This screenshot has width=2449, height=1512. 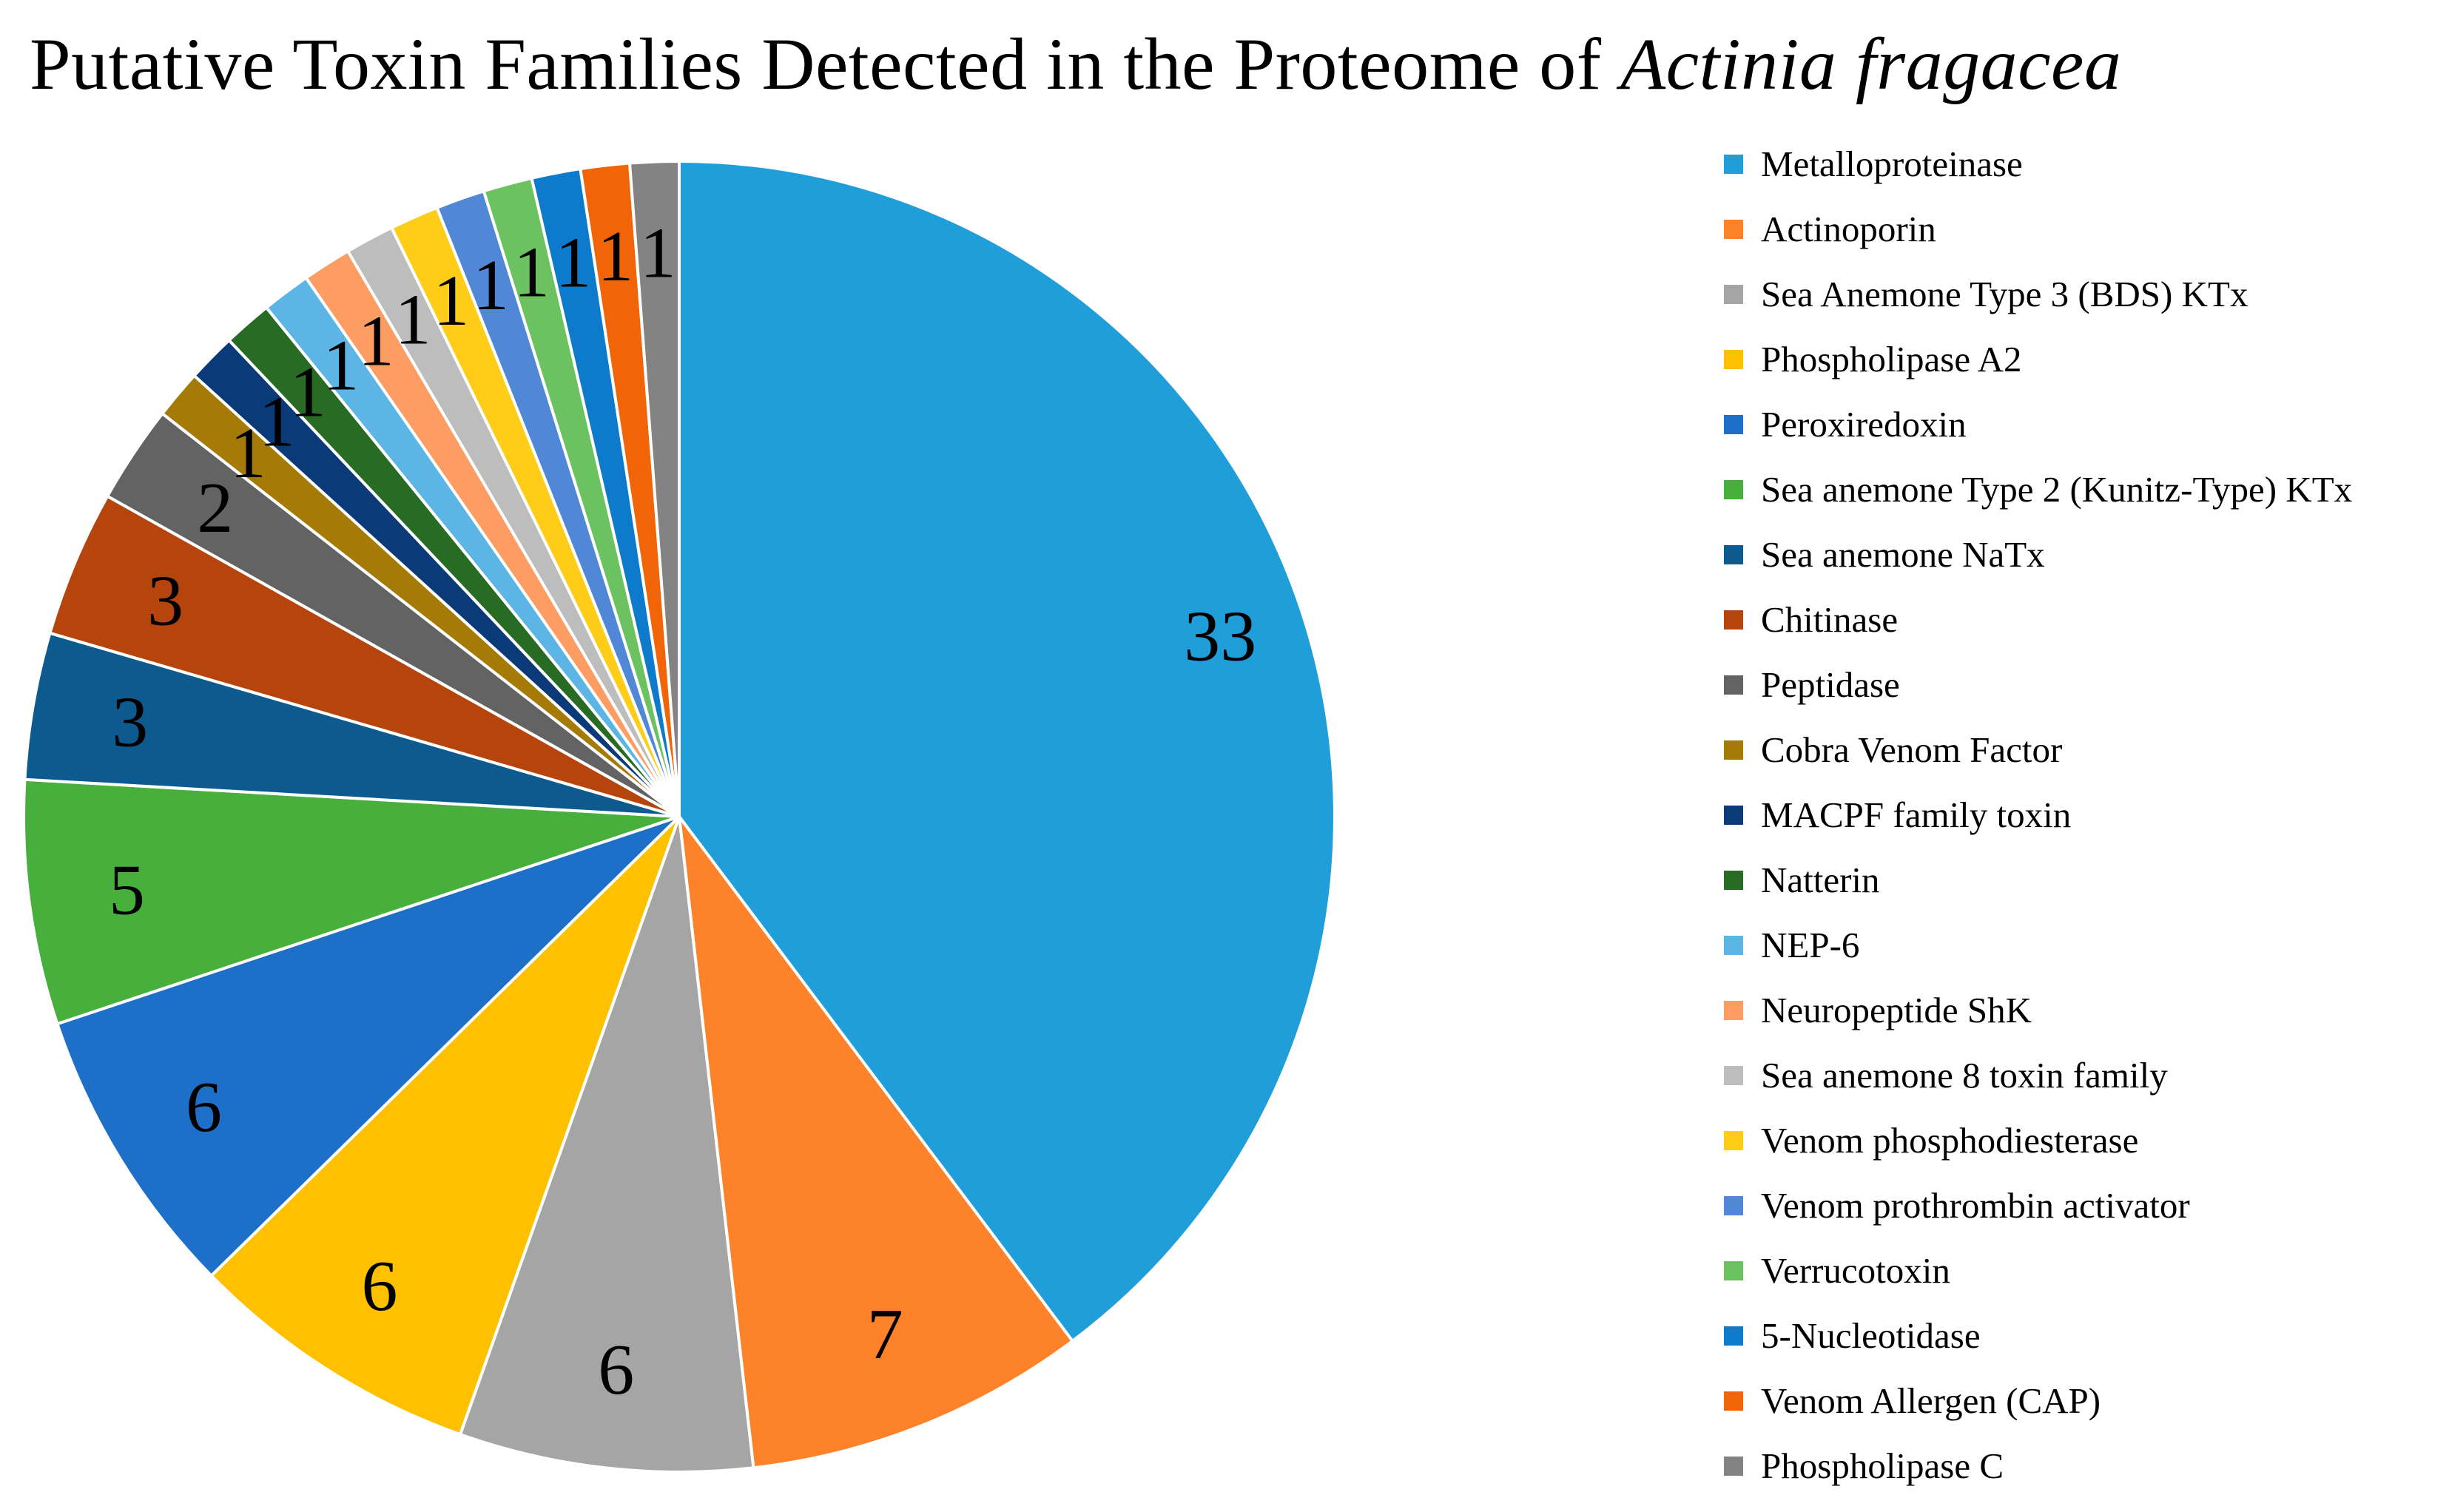 I want to click on legend-label: Cobra Venom Factor, so click(x=1912, y=749).